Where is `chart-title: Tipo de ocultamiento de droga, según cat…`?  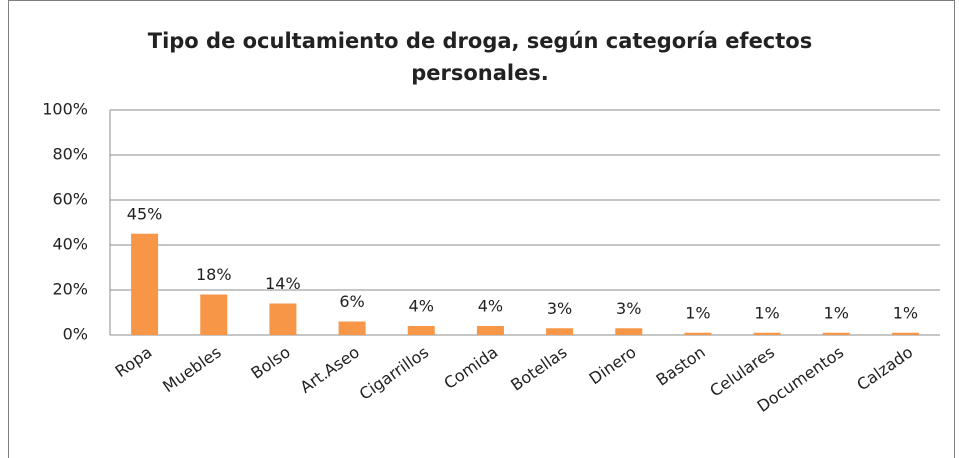 chart-title: Tipo de ocultamiento de droga, según cat… is located at coordinates (480, 41).